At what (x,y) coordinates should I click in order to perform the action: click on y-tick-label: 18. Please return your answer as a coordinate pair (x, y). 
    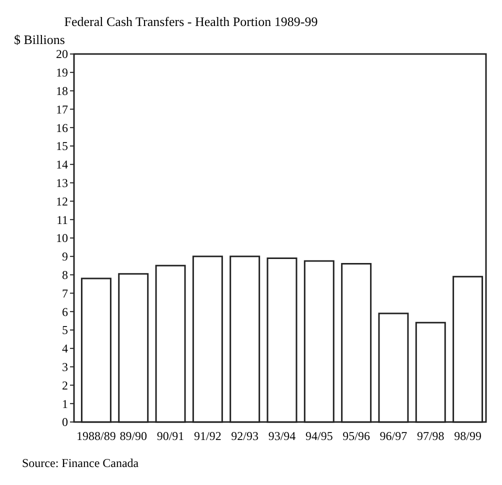
    Looking at the image, I should click on (62, 91).